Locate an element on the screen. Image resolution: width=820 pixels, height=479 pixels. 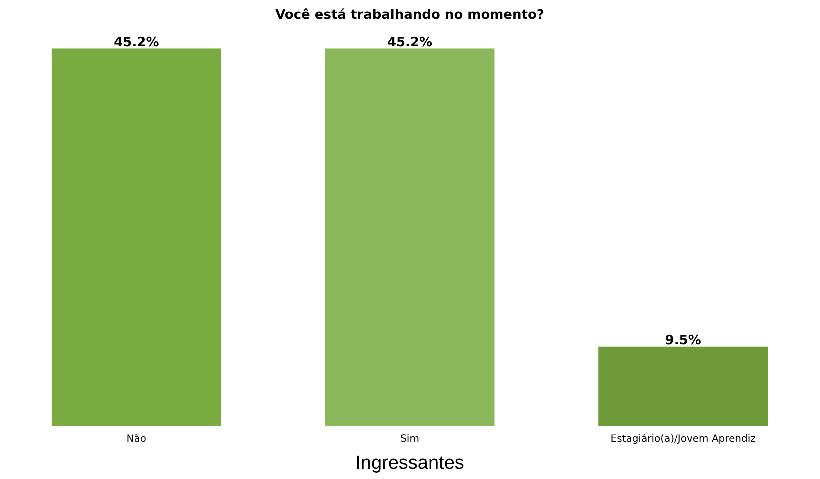
x-axis-title: Ingressantes is located at coordinates (410, 463).